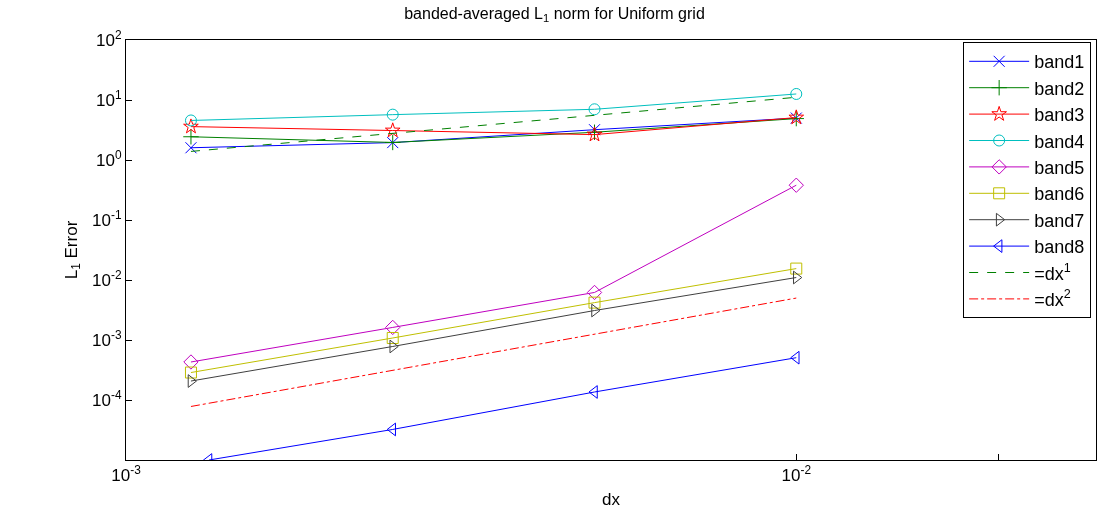 This screenshot has width=1109, height=517. What do you see at coordinates (1059, 141) in the screenshot?
I see `legend-label: band4` at bounding box center [1059, 141].